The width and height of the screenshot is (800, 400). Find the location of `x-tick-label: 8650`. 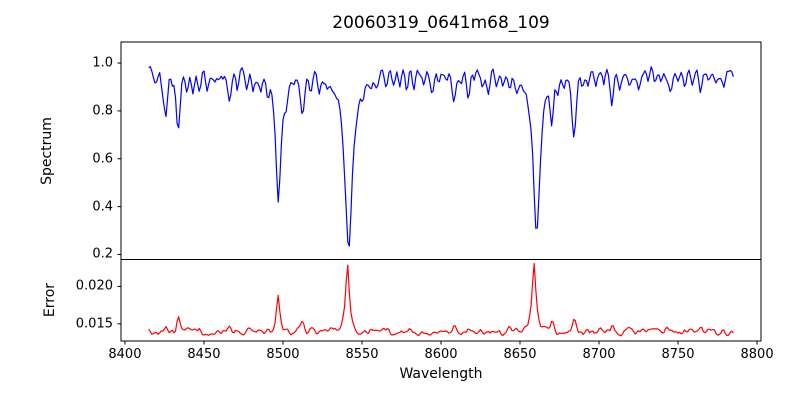

x-tick-label: 8650 is located at coordinates (520, 354).